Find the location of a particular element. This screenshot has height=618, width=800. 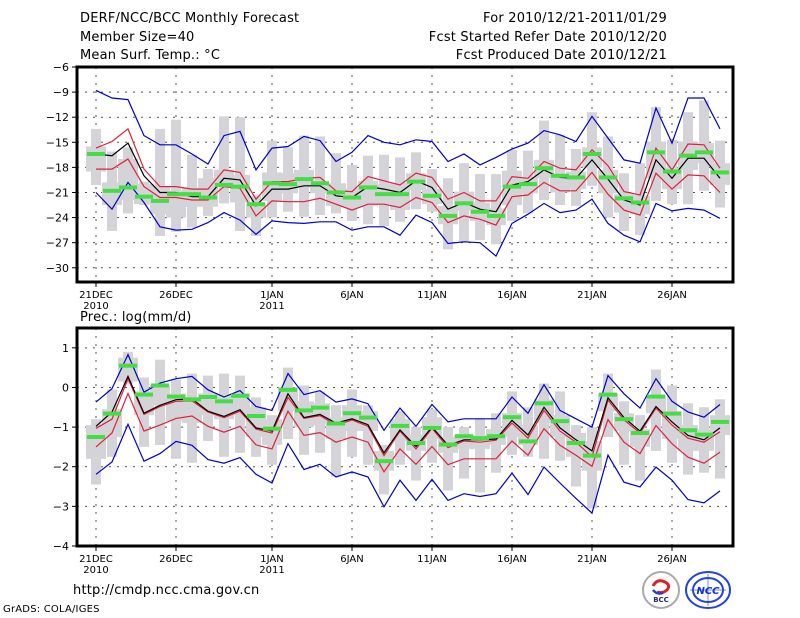

x-tick-label: 26JAN is located at coordinates (672, 295).